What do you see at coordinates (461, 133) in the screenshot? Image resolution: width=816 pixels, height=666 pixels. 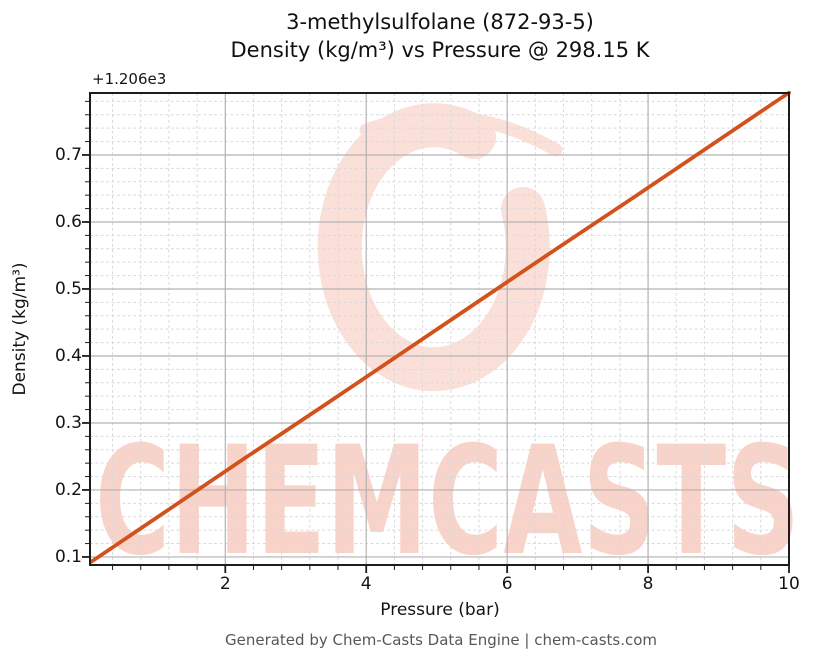 I see `watermark-logo-swoosh-top` at bounding box center [461, 133].